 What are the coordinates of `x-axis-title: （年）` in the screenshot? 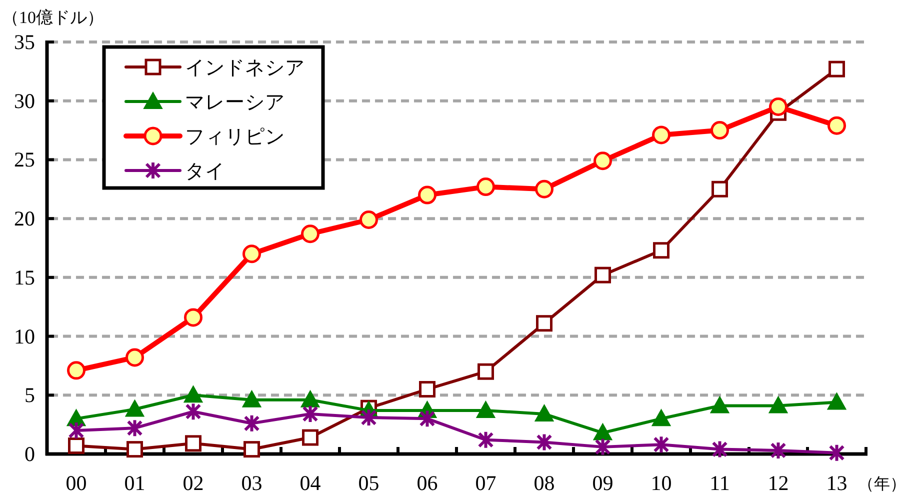 It's located at (882, 484).